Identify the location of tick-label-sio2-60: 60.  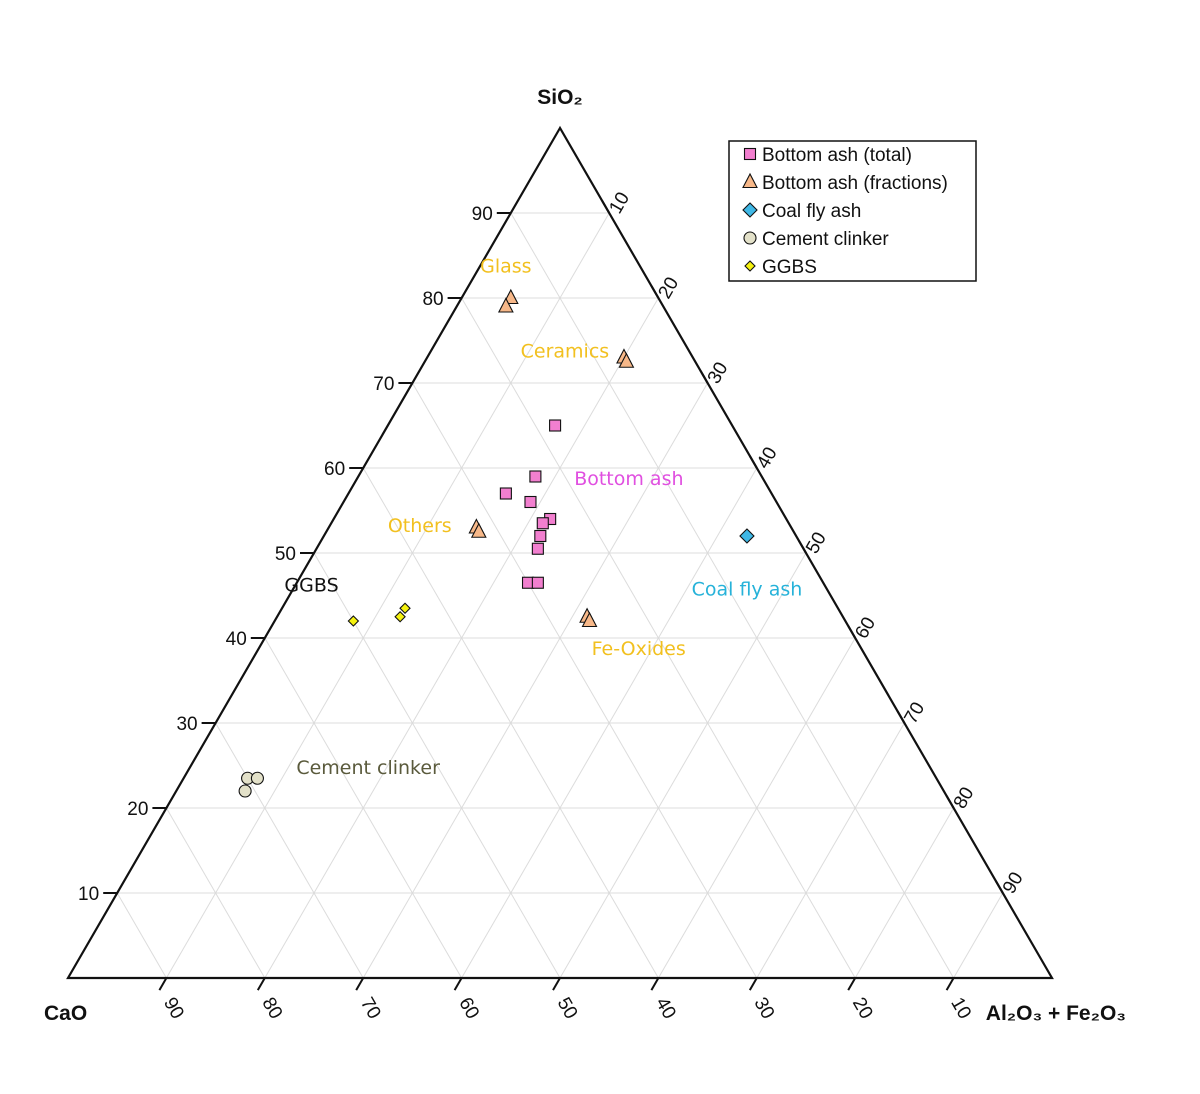
(334, 469).